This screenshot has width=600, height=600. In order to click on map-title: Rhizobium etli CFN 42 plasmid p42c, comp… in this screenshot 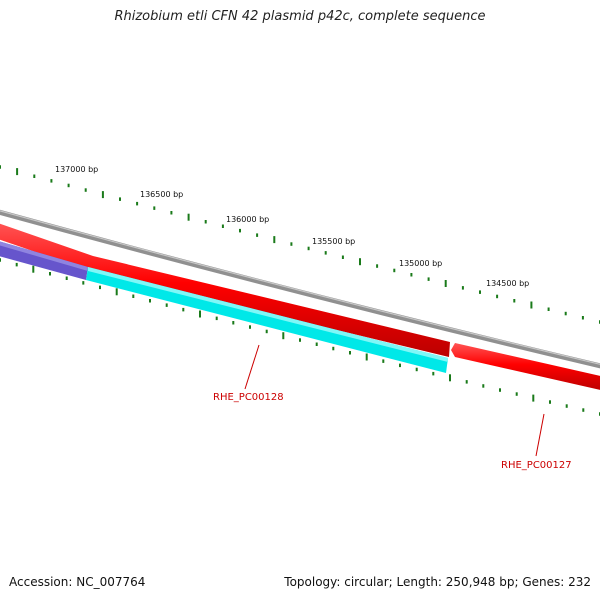, I will do `click(300, 16)`.